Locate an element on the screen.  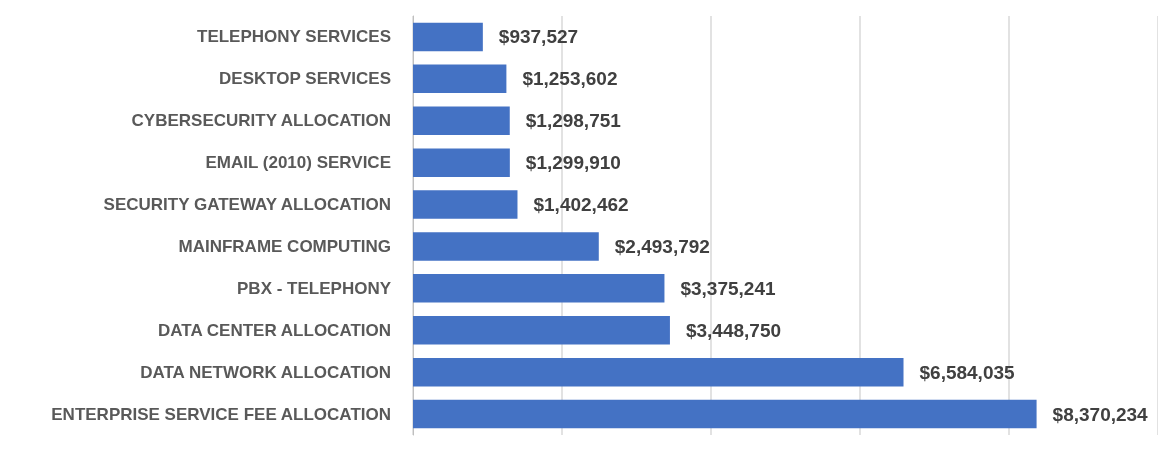
data-label: $2,493,792 is located at coordinates (662, 246).